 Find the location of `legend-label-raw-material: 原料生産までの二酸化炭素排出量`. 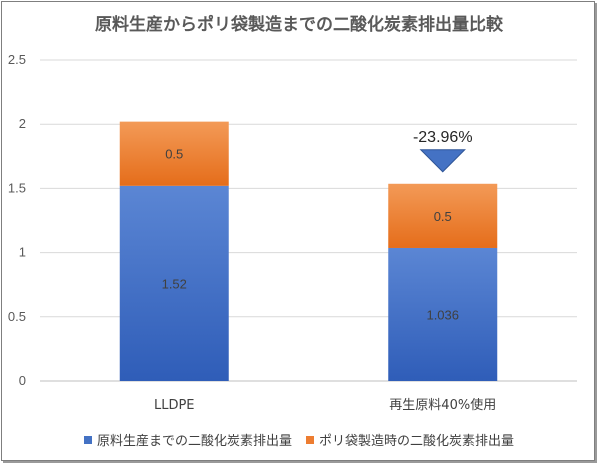

legend-label-raw-material: 原料生産までの二酸化炭素排出量 is located at coordinates (194, 441).